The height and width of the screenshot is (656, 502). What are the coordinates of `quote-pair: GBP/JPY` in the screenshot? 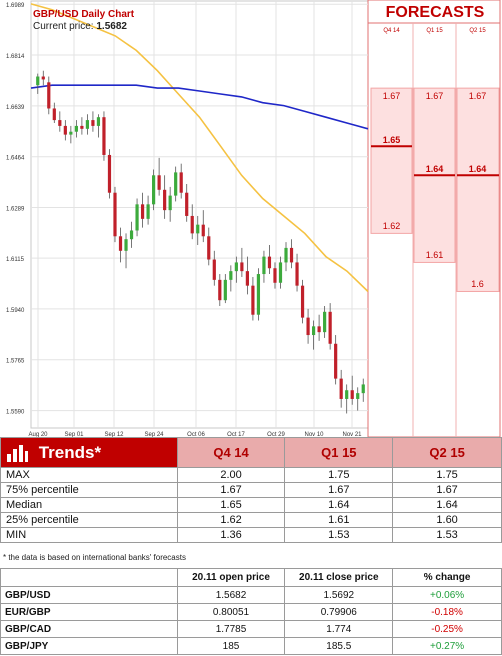 It's located at (89, 646).